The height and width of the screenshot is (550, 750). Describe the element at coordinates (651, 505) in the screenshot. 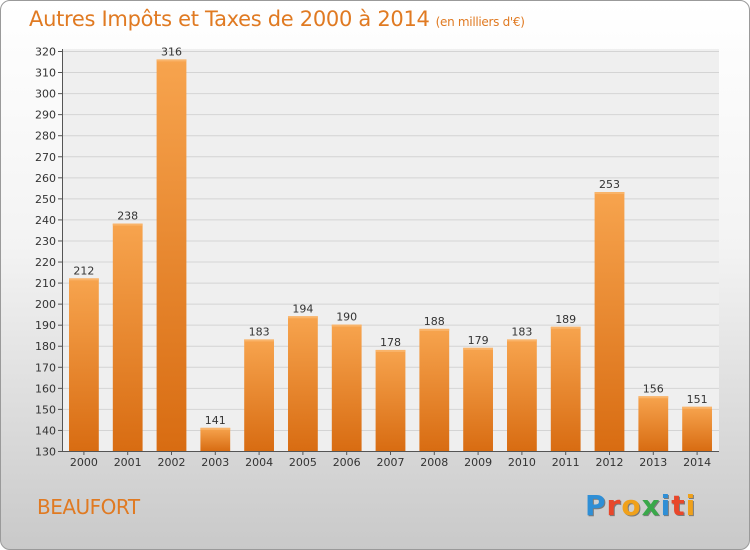

I see `logo-letter: x` at that location.